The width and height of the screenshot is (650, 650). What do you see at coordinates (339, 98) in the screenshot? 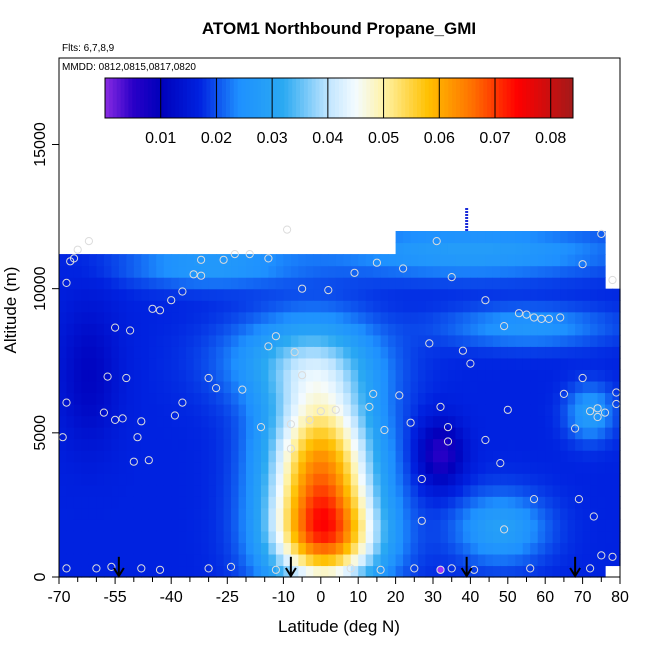
I see `colorbar-frame` at bounding box center [339, 98].